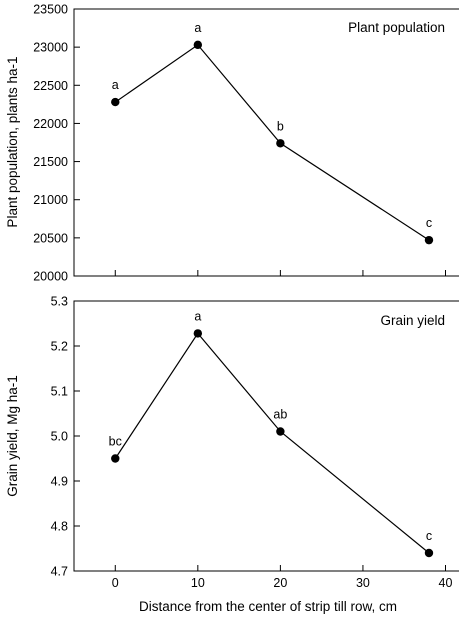 This screenshot has height=621, width=459. What do you see at coordinates (280, 273) in the screenshot?
I see `x-ticks` at bounding box center [280, 273].